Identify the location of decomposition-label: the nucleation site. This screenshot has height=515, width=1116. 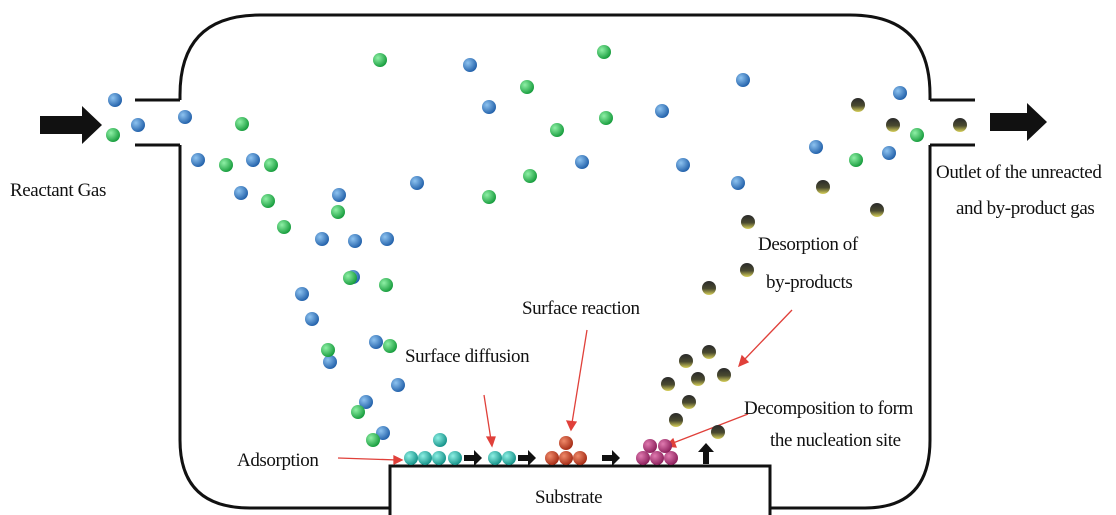
(835, 440).